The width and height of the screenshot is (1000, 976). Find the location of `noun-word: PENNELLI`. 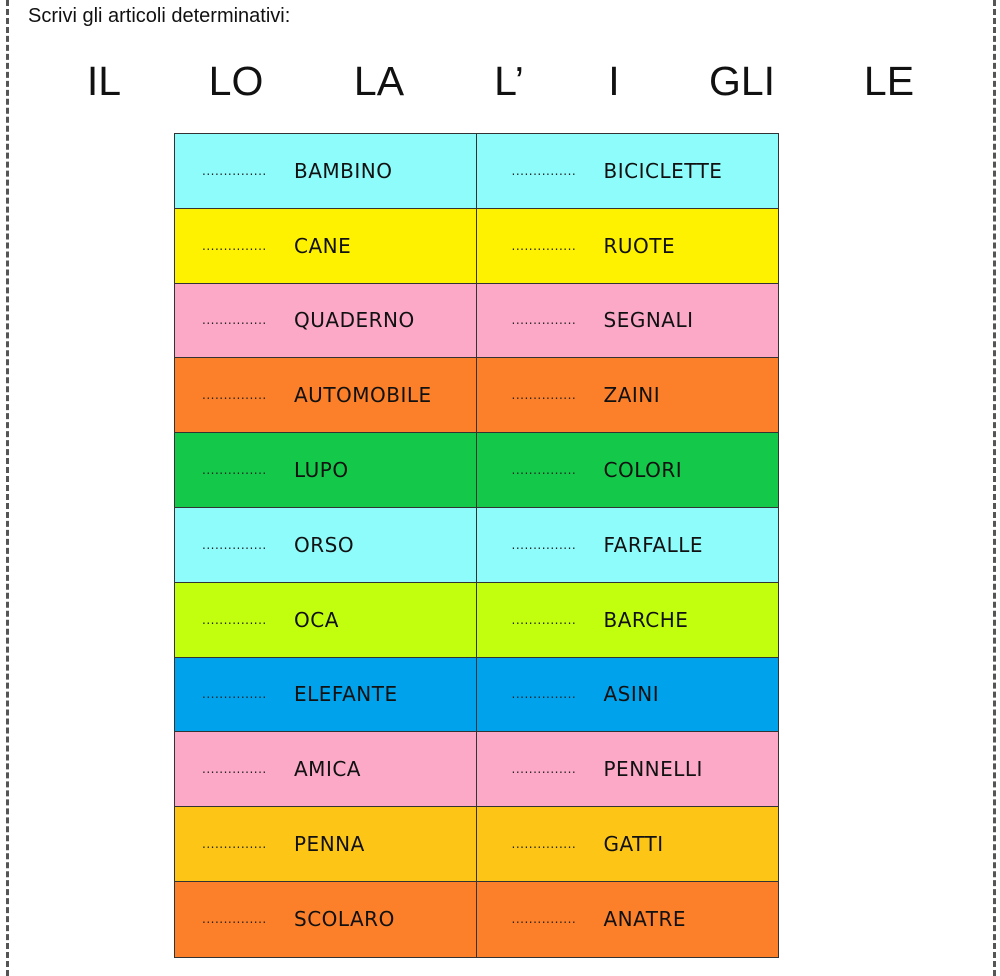

noun-word: PENNELLI is located at coordinates (653, 769).